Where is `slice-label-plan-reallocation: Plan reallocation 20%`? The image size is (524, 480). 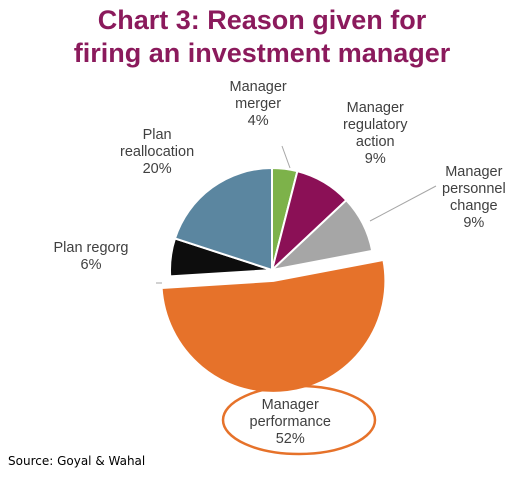 slice-label-plan-reallocation: Plan reallocation 20% is located at coordinates (157, 152).